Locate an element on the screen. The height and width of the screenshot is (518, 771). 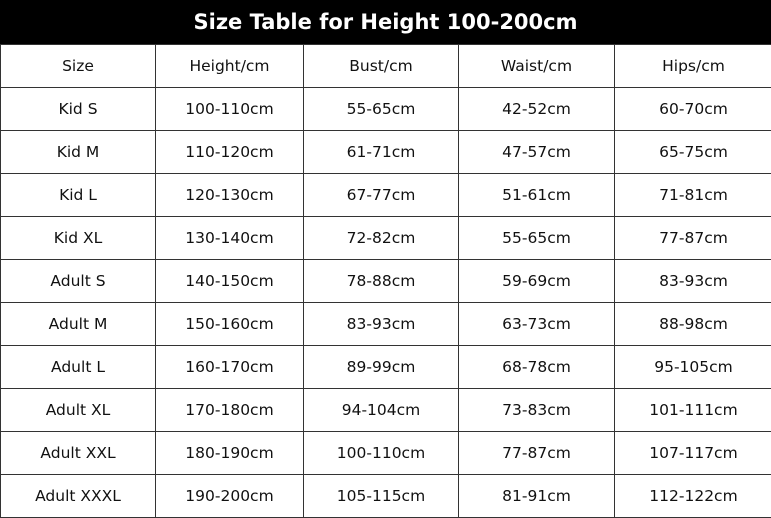
table-cell: 61-71cm is located at coordinates (381, 152).